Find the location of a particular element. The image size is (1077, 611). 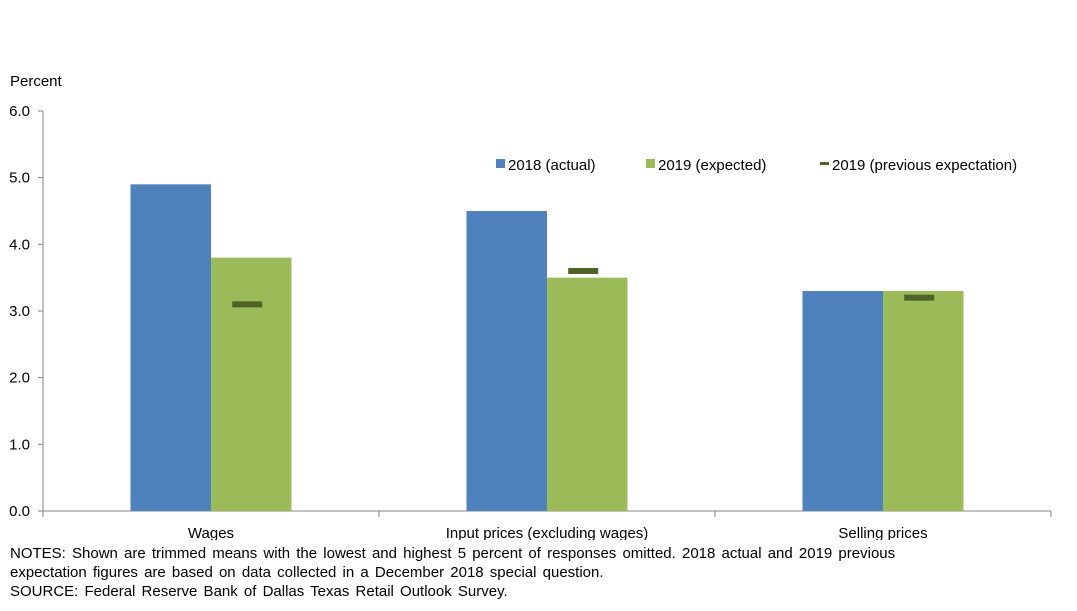

x-tick-label: Selling prices is located at coordinates (882, 532).